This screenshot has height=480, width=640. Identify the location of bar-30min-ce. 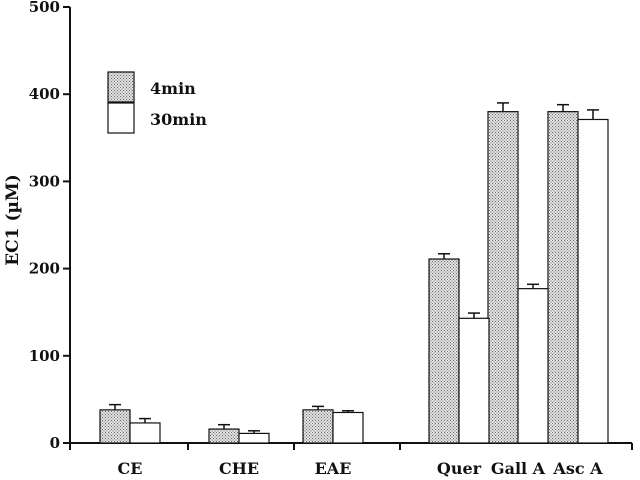
(145, 433).